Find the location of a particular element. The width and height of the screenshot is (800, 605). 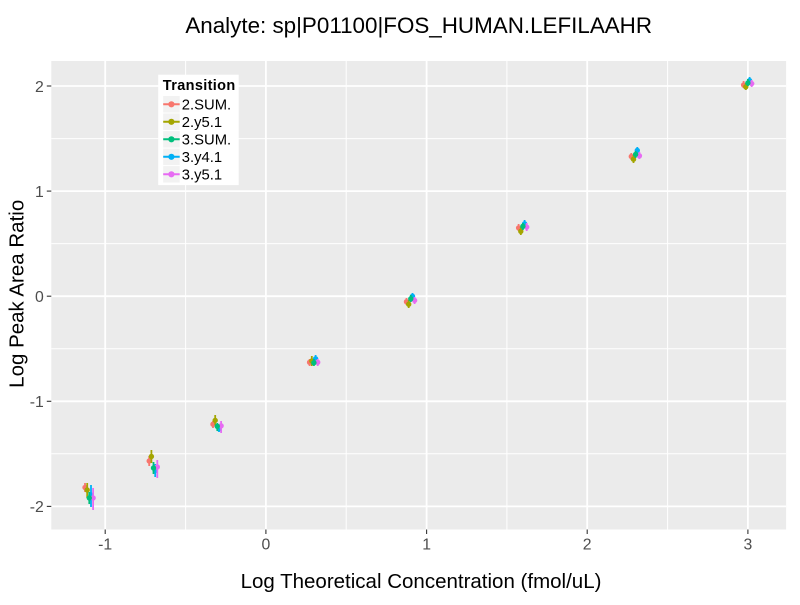

svg-text:Log Theoretical Concentration: Log Theoretical Concentration (fmol/uL) is located at coordinates (421, 581).